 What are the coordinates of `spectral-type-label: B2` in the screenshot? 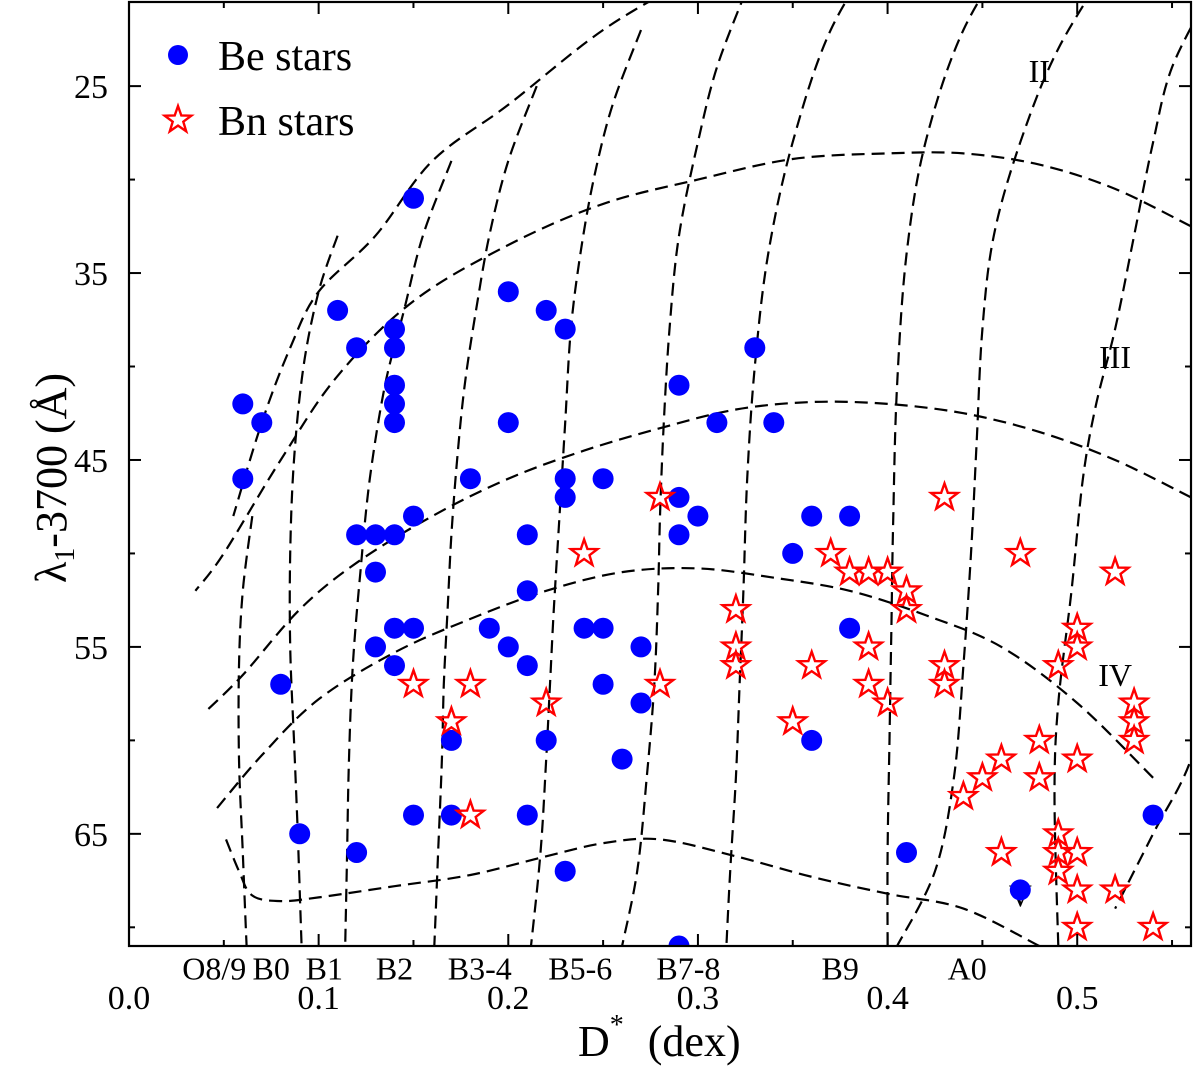 It's located at (394, 968).